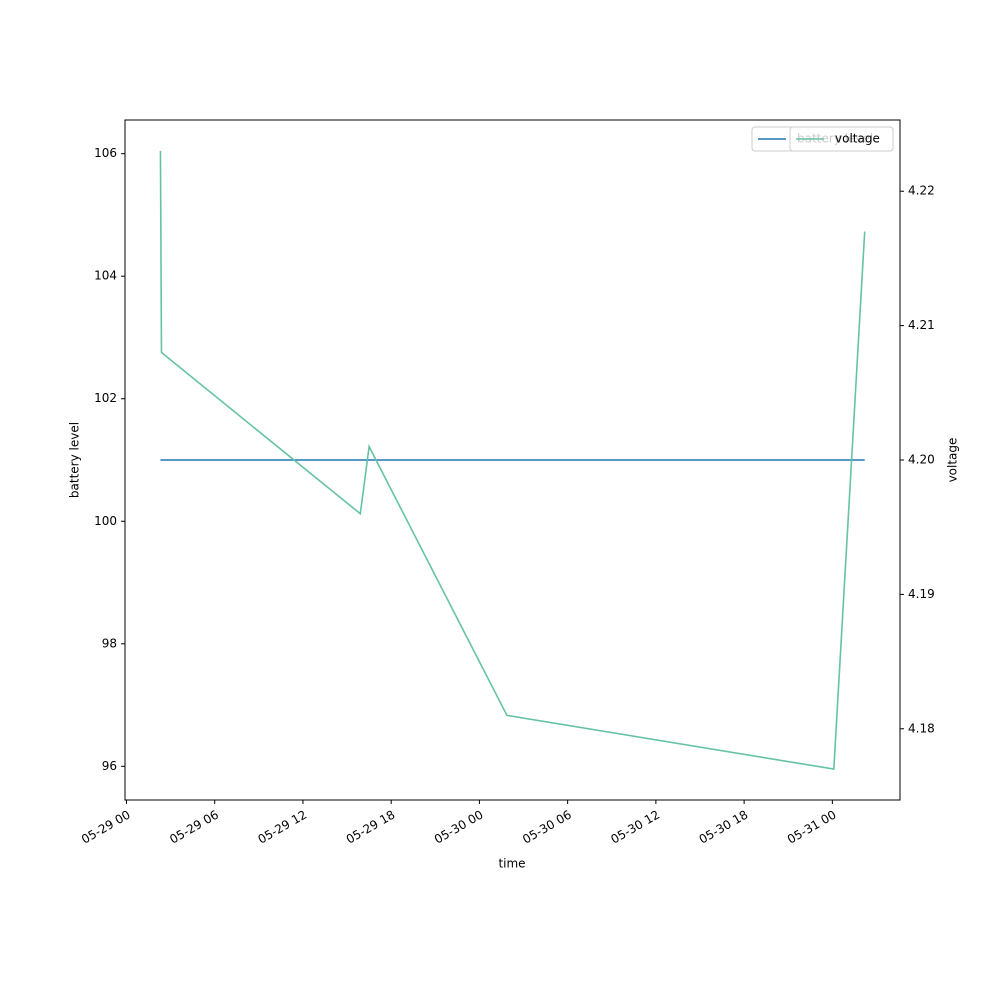 The height and width of the screenshot is (1004, 1000). What do you see at coordinates (105, 398) in the screenshot?
I see `y-tick-label: 102` at bounding box center [105, 398].